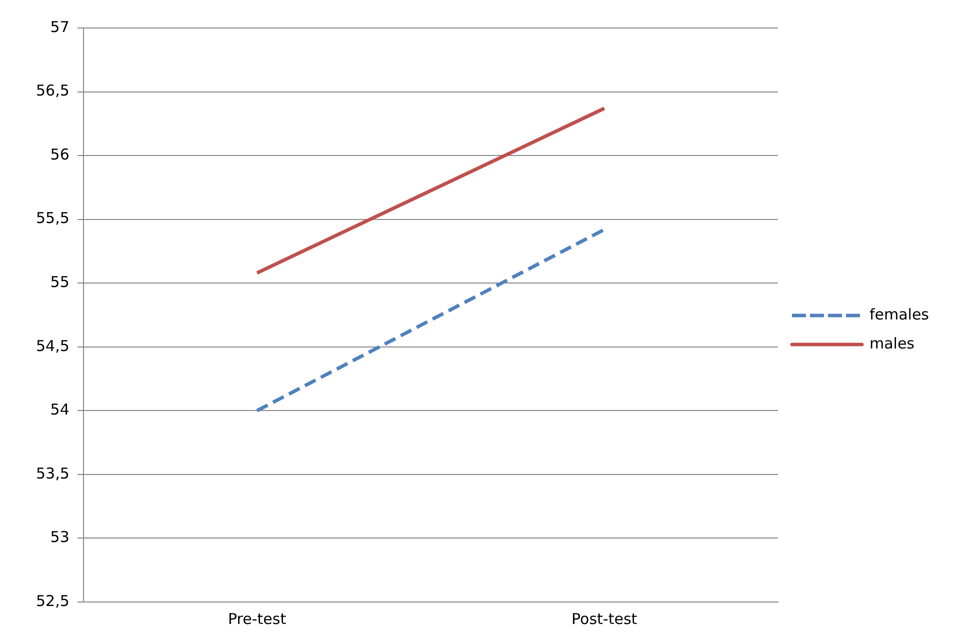  I want to click on y-tick-label: 53,5, so click(53, 473).